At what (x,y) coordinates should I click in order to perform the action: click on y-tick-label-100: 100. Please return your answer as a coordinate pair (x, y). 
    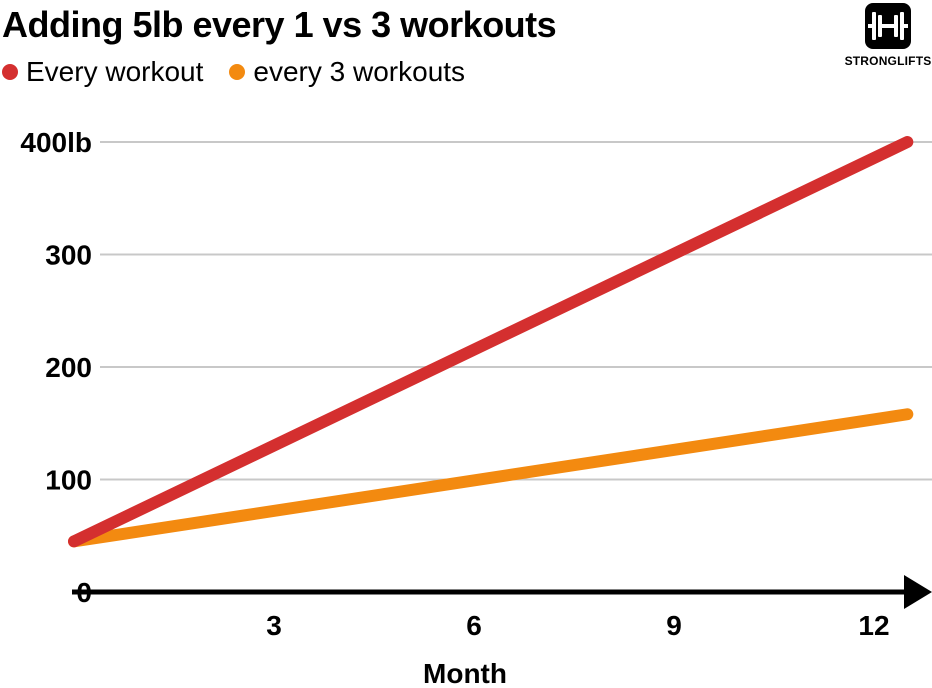
    Looking at the image, I should click on (68, 480).